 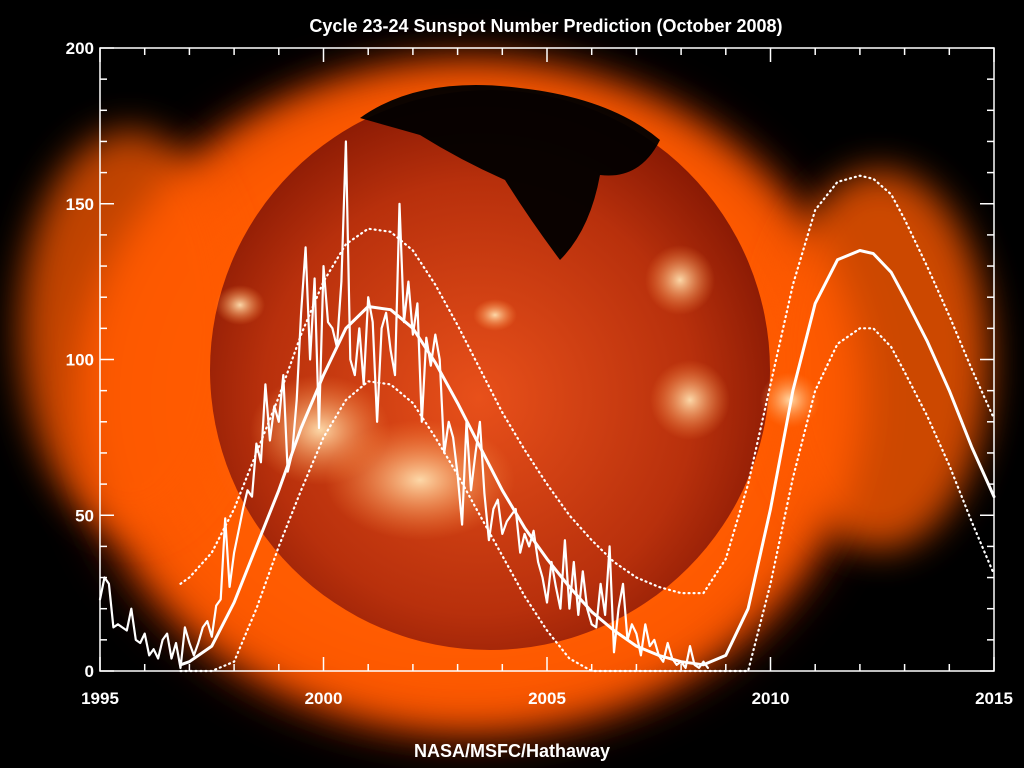 What do you see at coordinates (84, 515) in the screenshot?
I see `y-tick-label: 50` at bounding box center [84, 515].